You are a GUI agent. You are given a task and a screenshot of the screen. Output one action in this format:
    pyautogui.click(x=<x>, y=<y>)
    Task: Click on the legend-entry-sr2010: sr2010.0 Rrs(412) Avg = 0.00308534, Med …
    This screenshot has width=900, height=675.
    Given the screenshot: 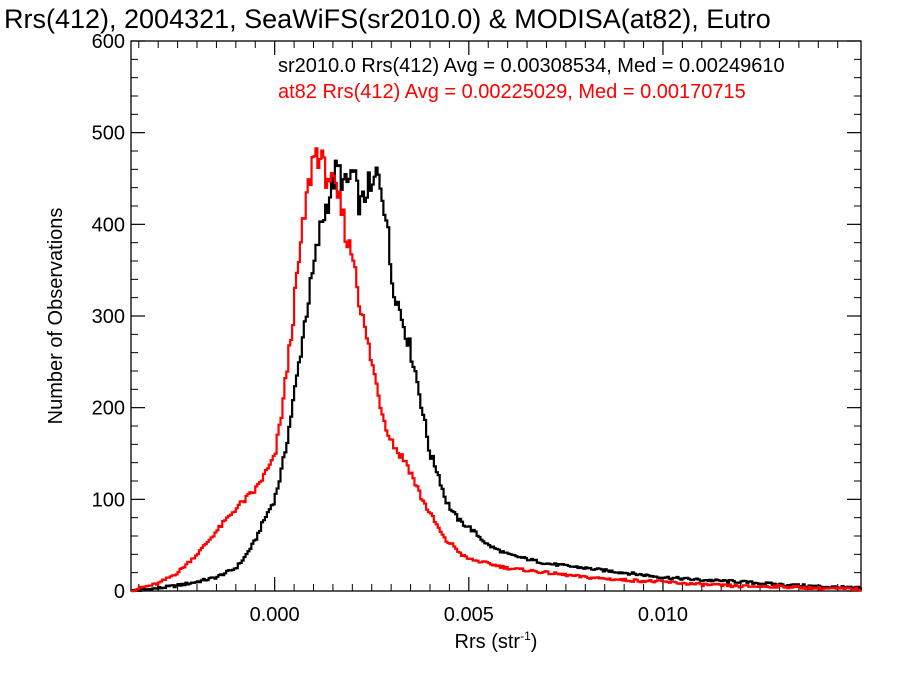 What is the action you would take?
    pyautogui.click(x=531, y=66)
    